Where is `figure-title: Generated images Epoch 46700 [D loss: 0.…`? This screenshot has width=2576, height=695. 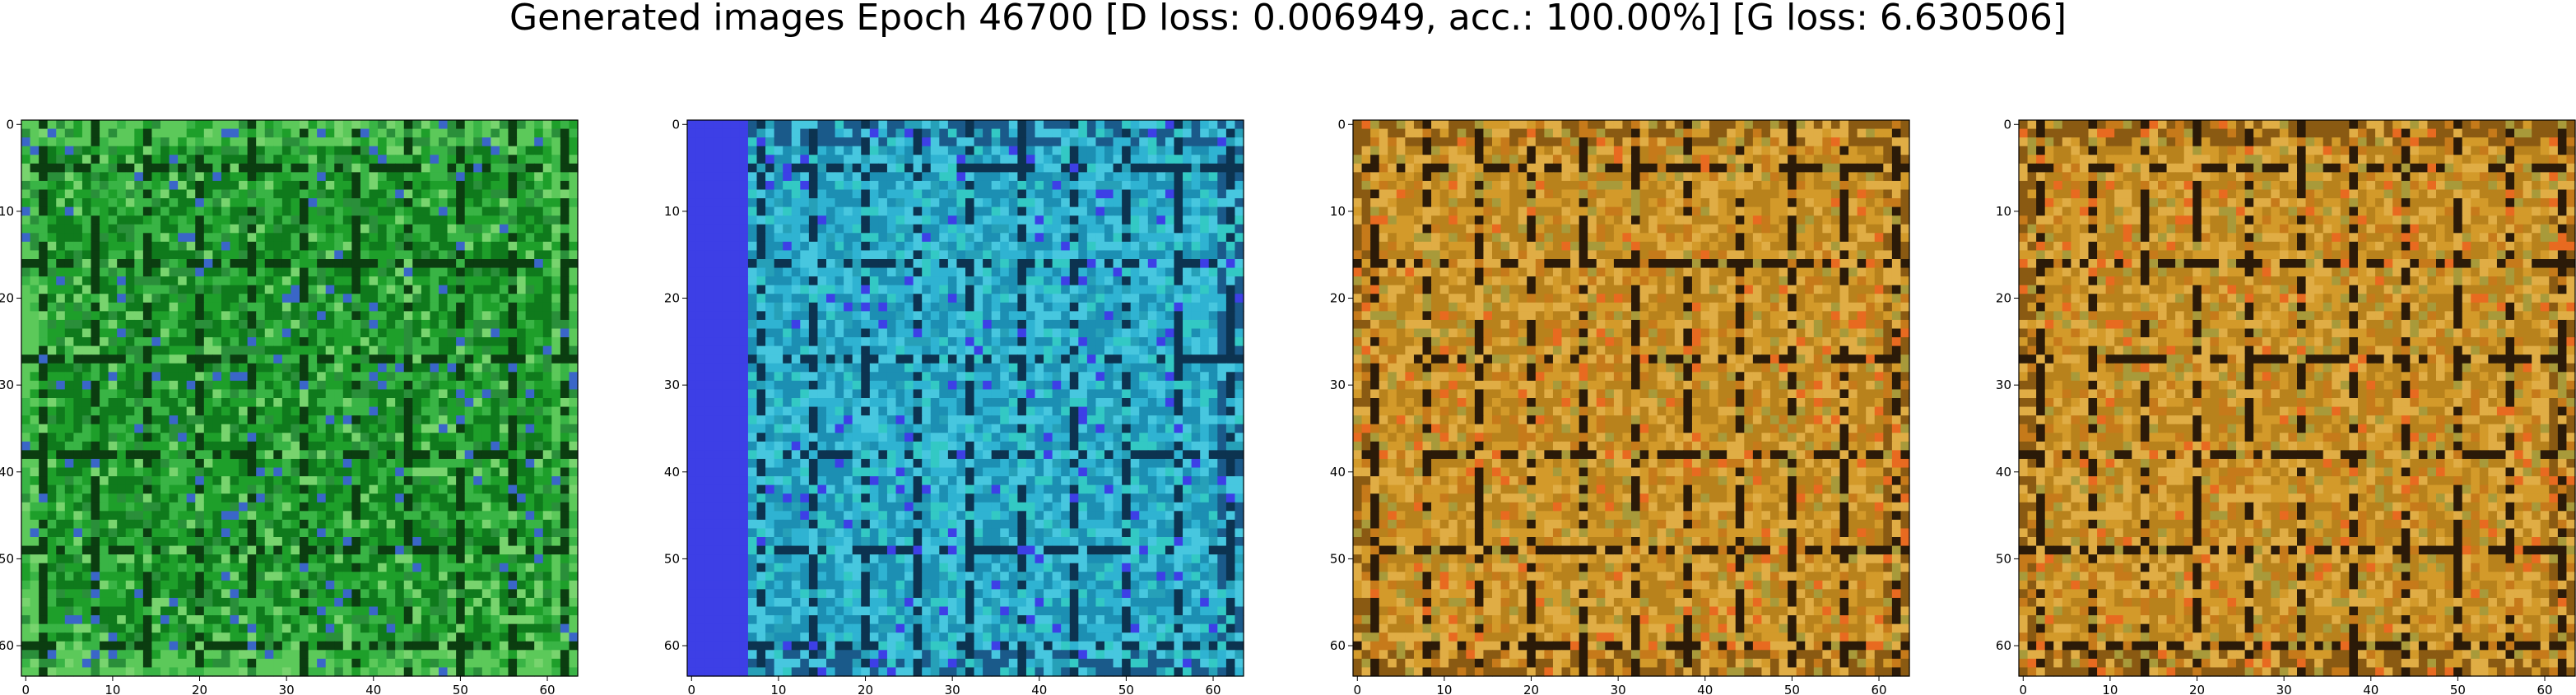 figure-title: Generated images Epoch 46700 [D loss: 0.… is located at coordinates (1288, 24).